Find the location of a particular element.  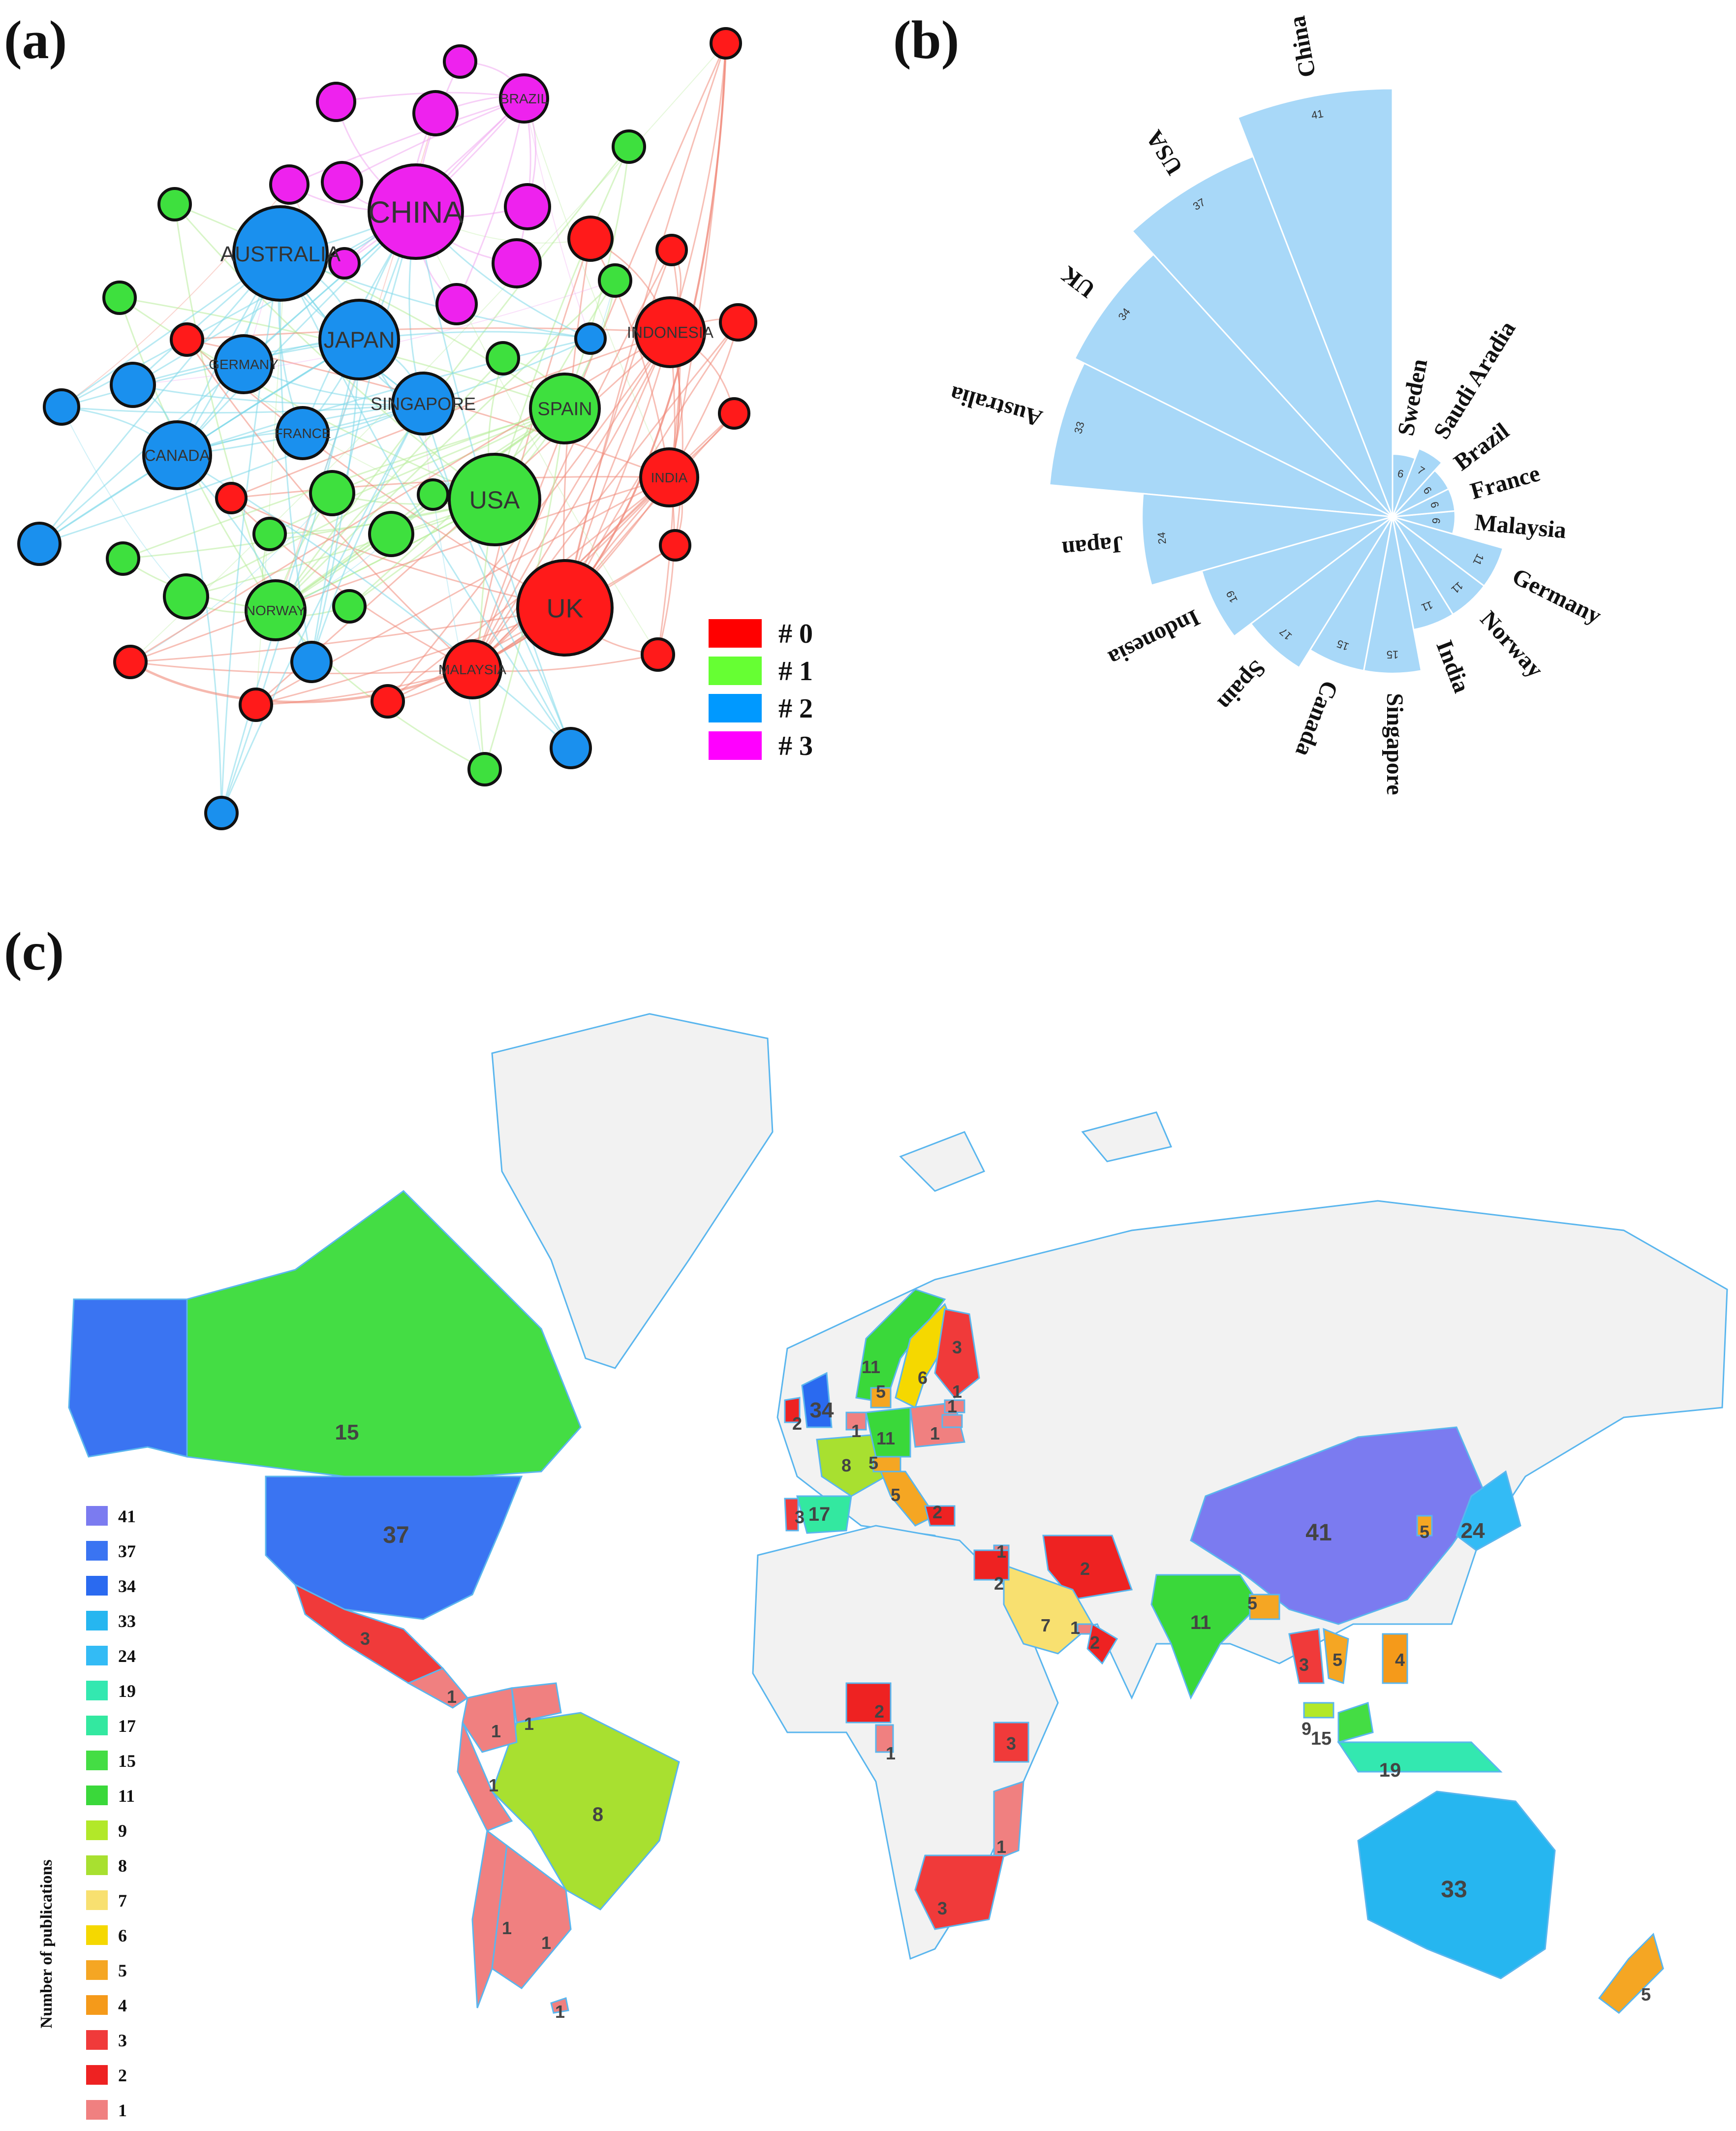

map-value-singapore: 15 is located at coordinates (1321, 1738).